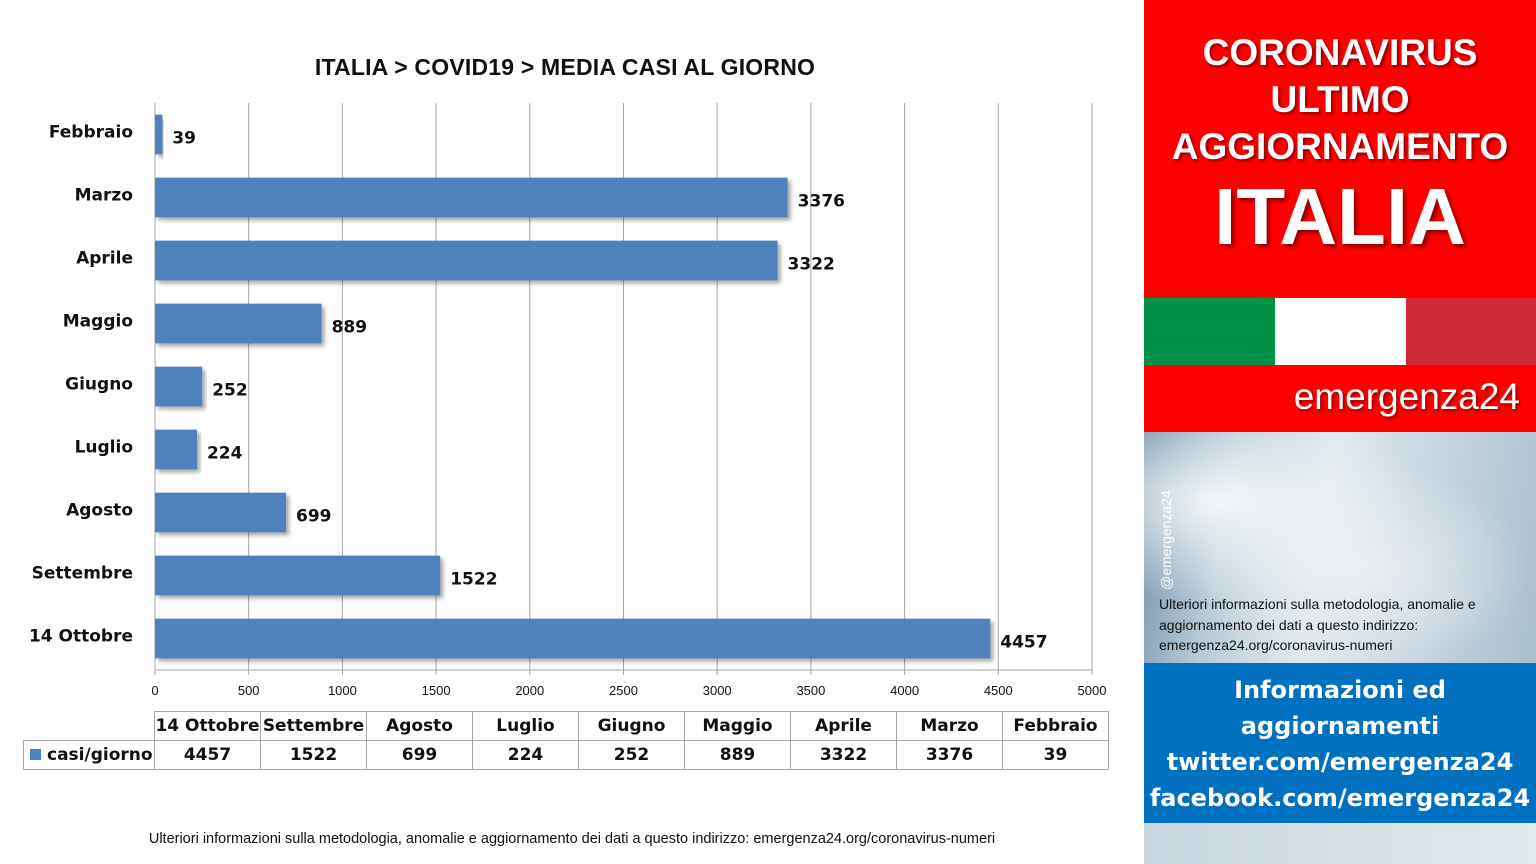 This screenshot has width=1536, height=864. What do you see at coordinates (1340, 216) in the screenshot?
I see `country-title: ITALIA` at bounding box center [1340, 216].